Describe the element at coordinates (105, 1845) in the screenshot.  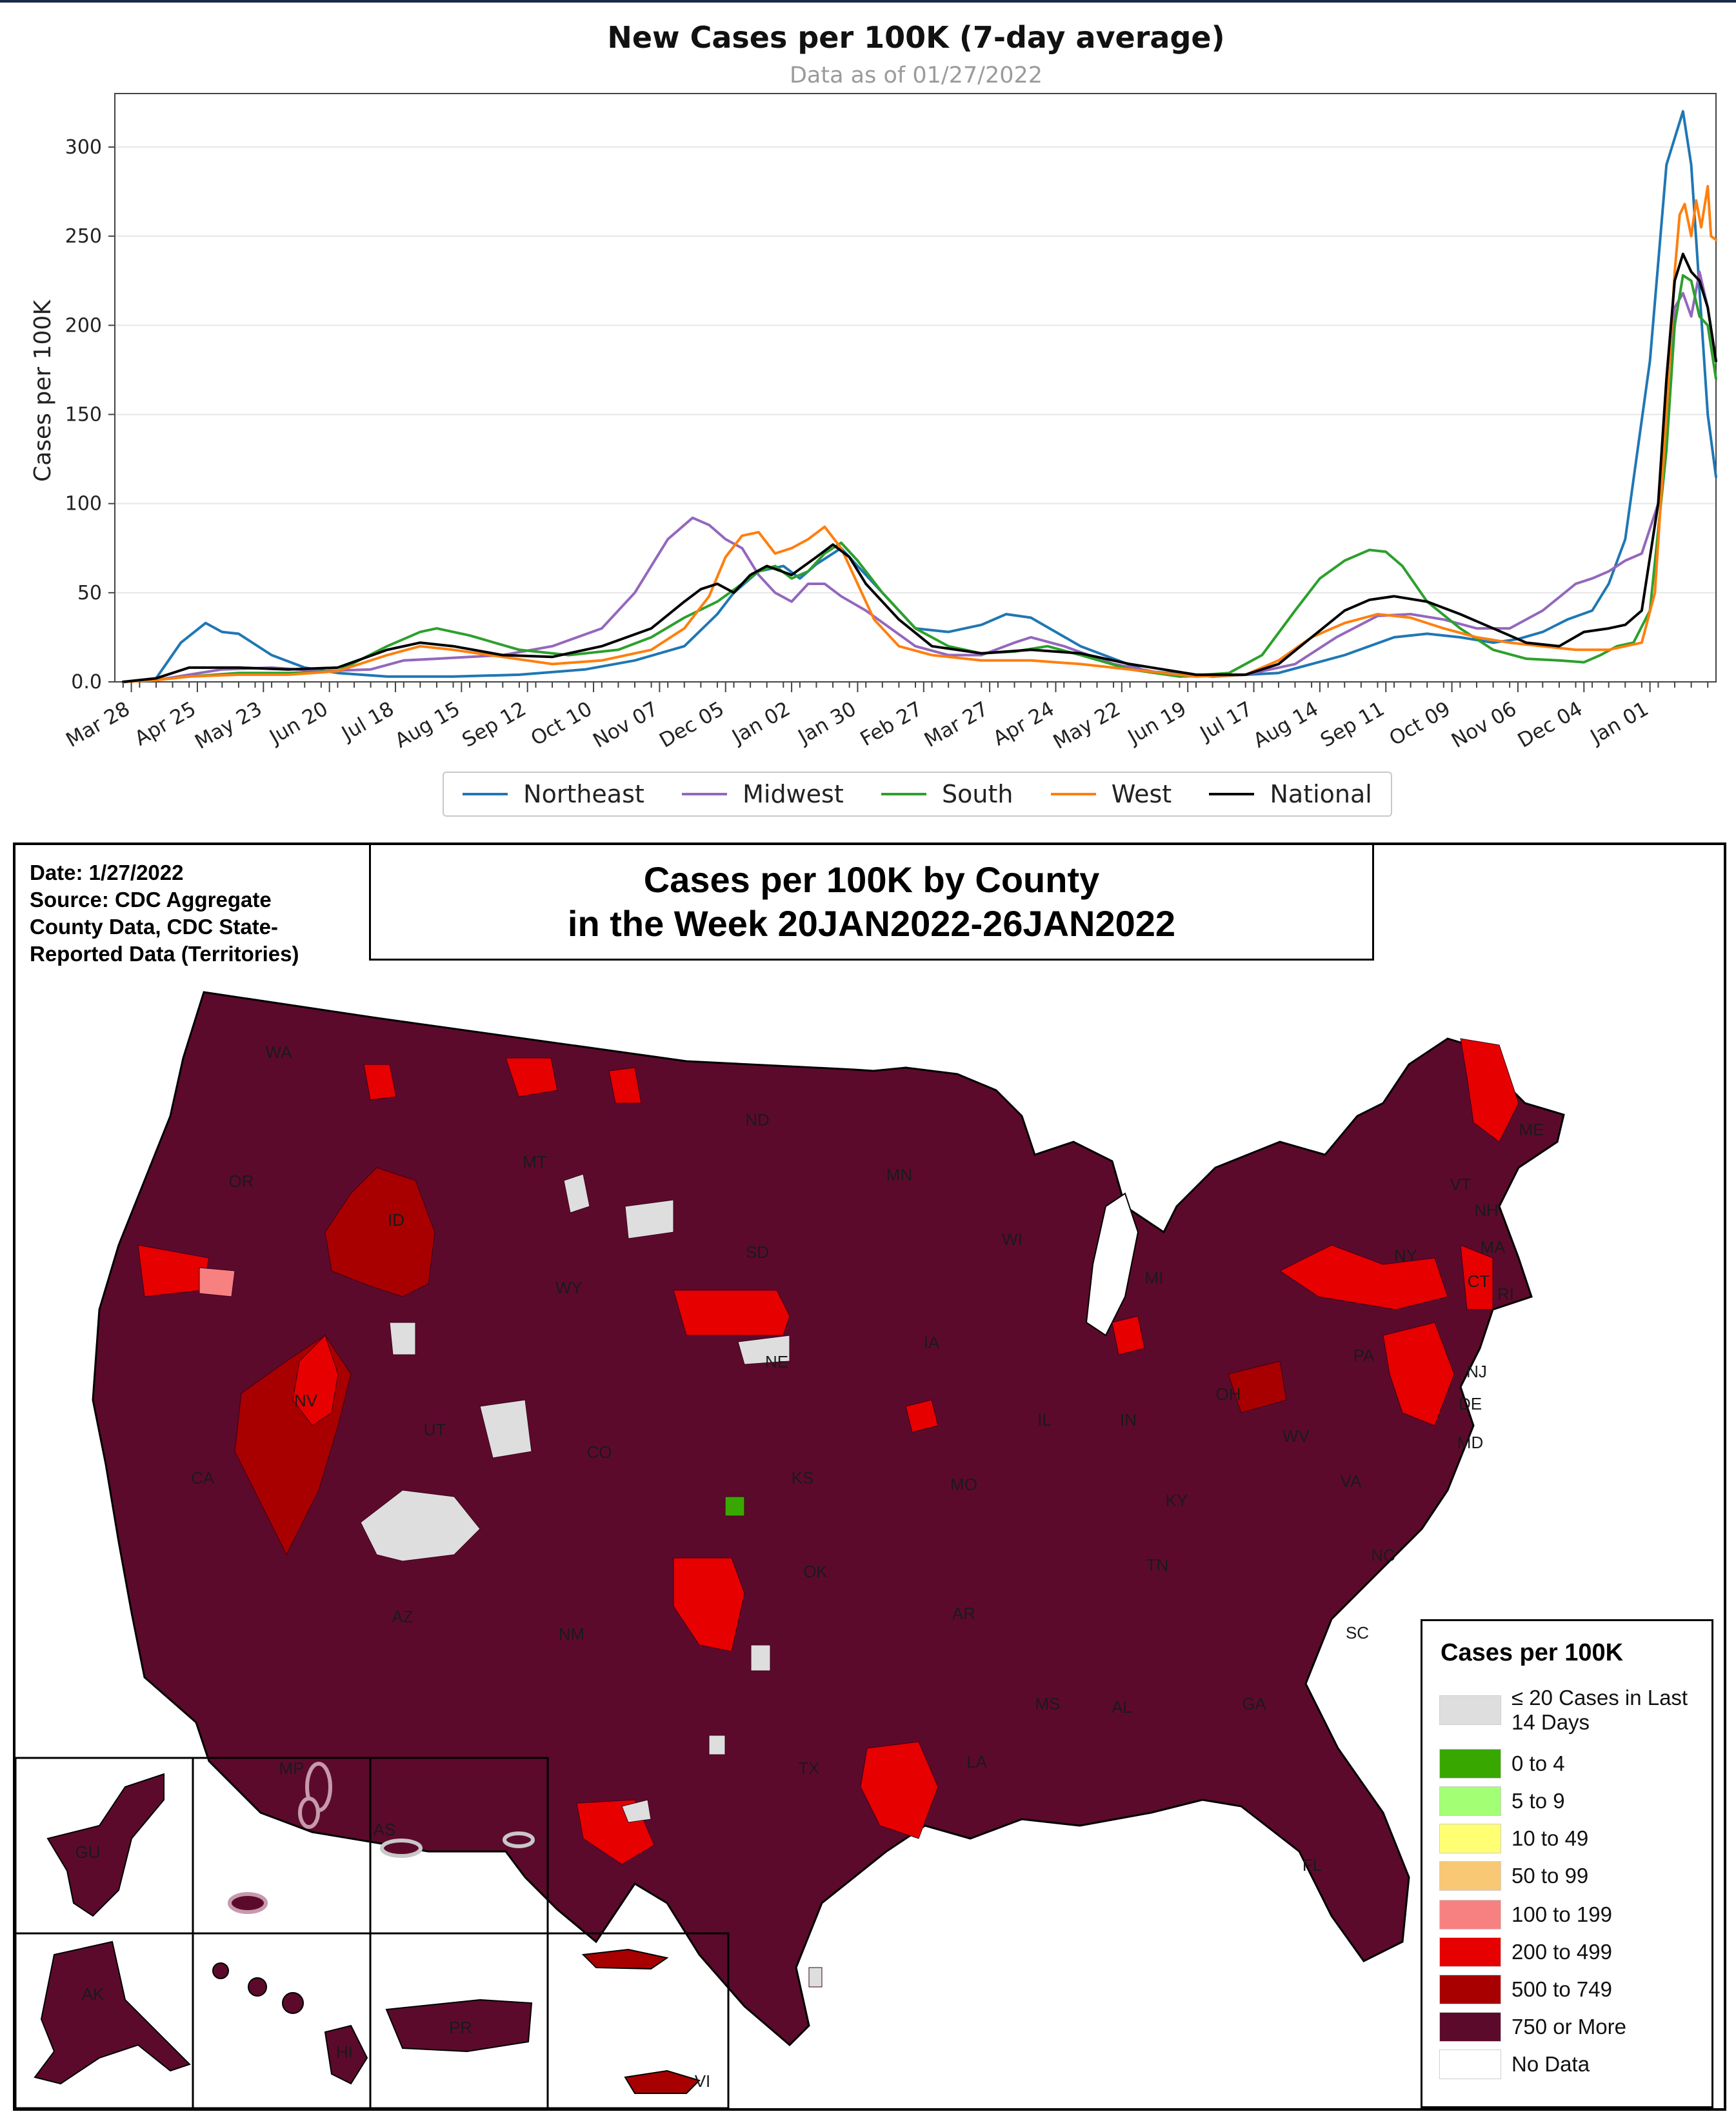
I see `guam-shape` at that location.